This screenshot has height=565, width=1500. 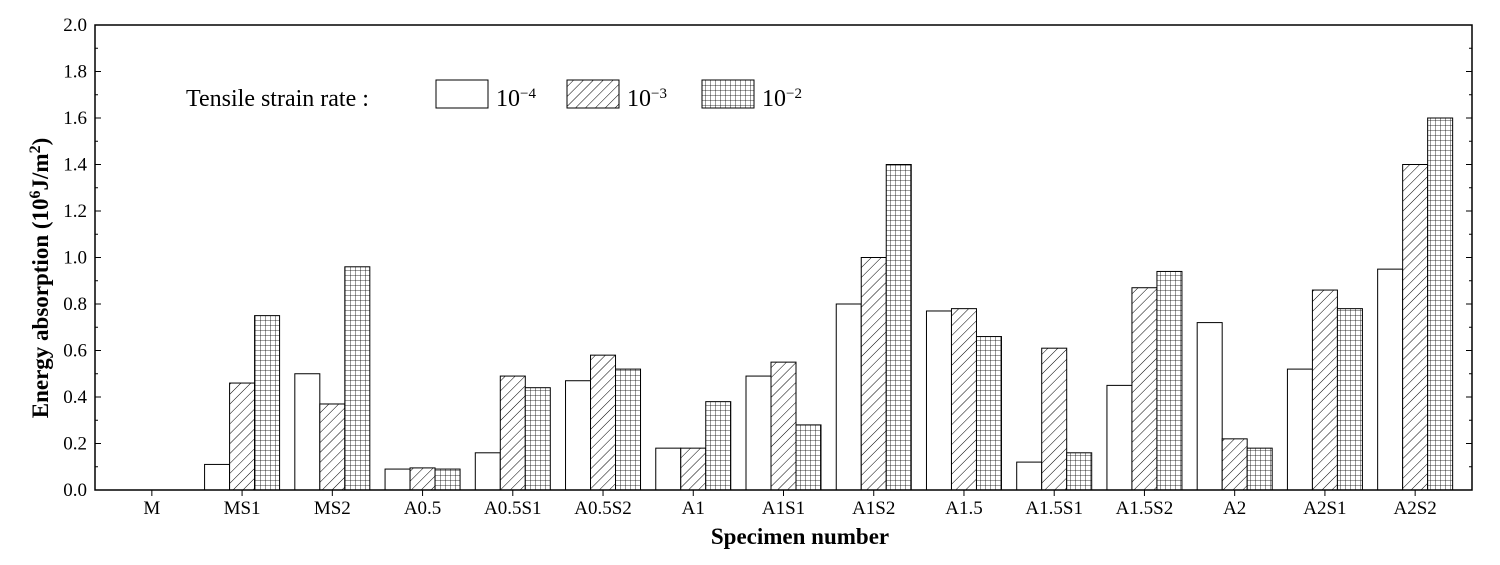 What do you see at coordinates (75, 25) in the screenshot?
I see `y-tick-label-10: 2.0` at bounding box center [75, 25].